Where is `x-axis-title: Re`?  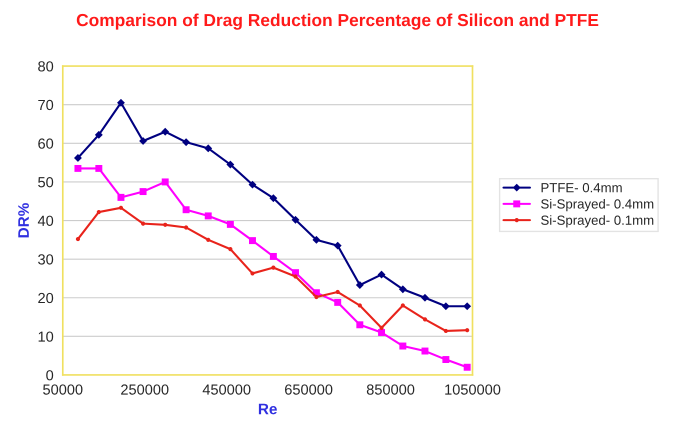
x-axis-title: Re is located at coordinates (267, 409).